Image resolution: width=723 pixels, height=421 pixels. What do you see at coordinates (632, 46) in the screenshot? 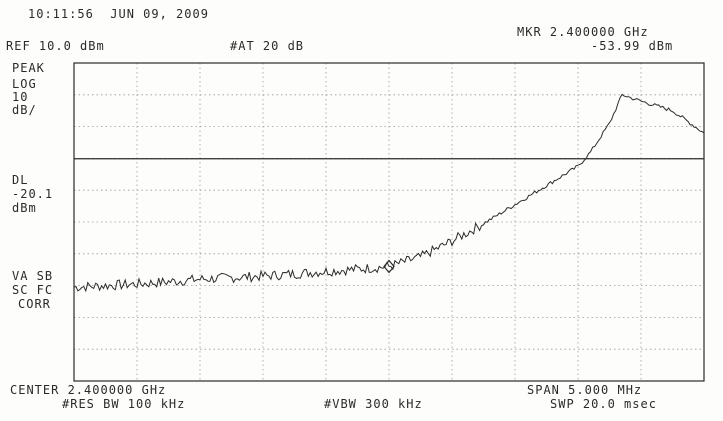
I see `marker-level: -53.99 dBm` at bounding box center [632, 46].